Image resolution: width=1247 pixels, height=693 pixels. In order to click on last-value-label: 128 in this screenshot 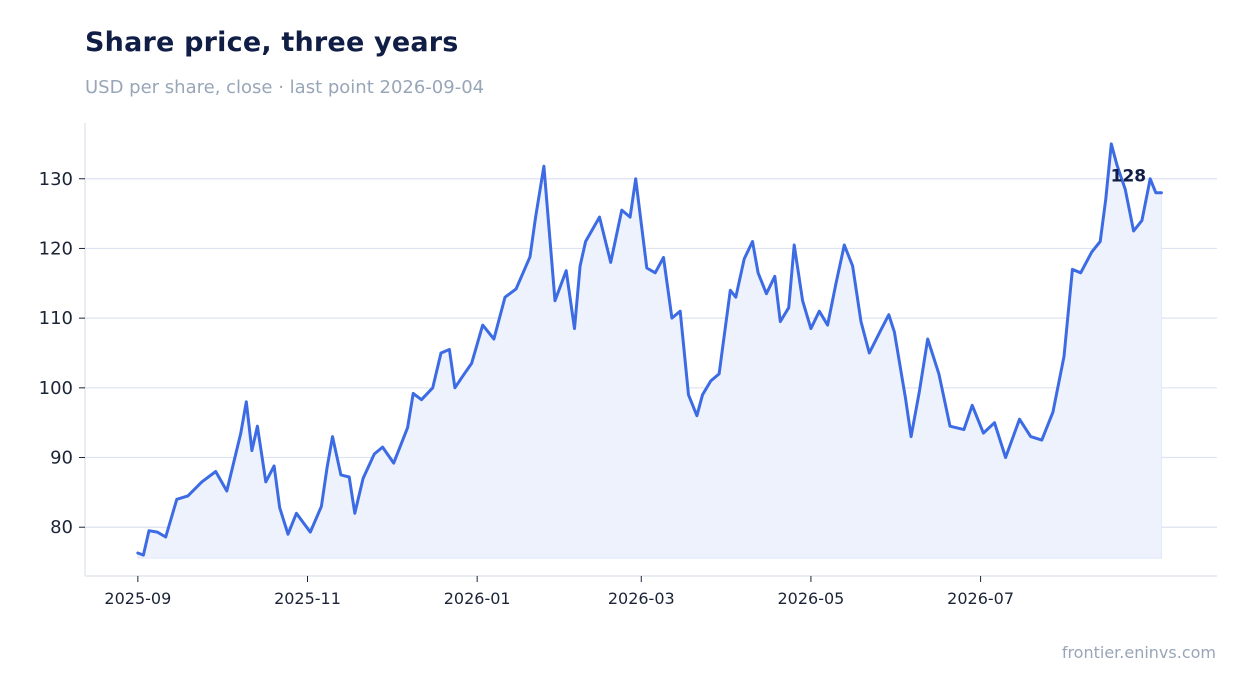, I will do `click(1129, 177)`.